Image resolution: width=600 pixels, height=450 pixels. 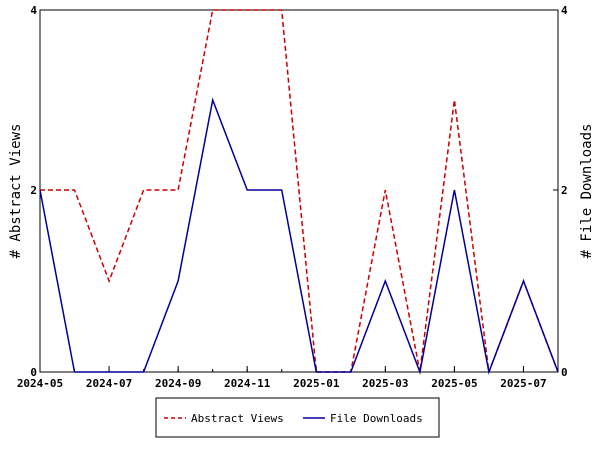 I want to click on legend-box, so click(x=297, y=417).